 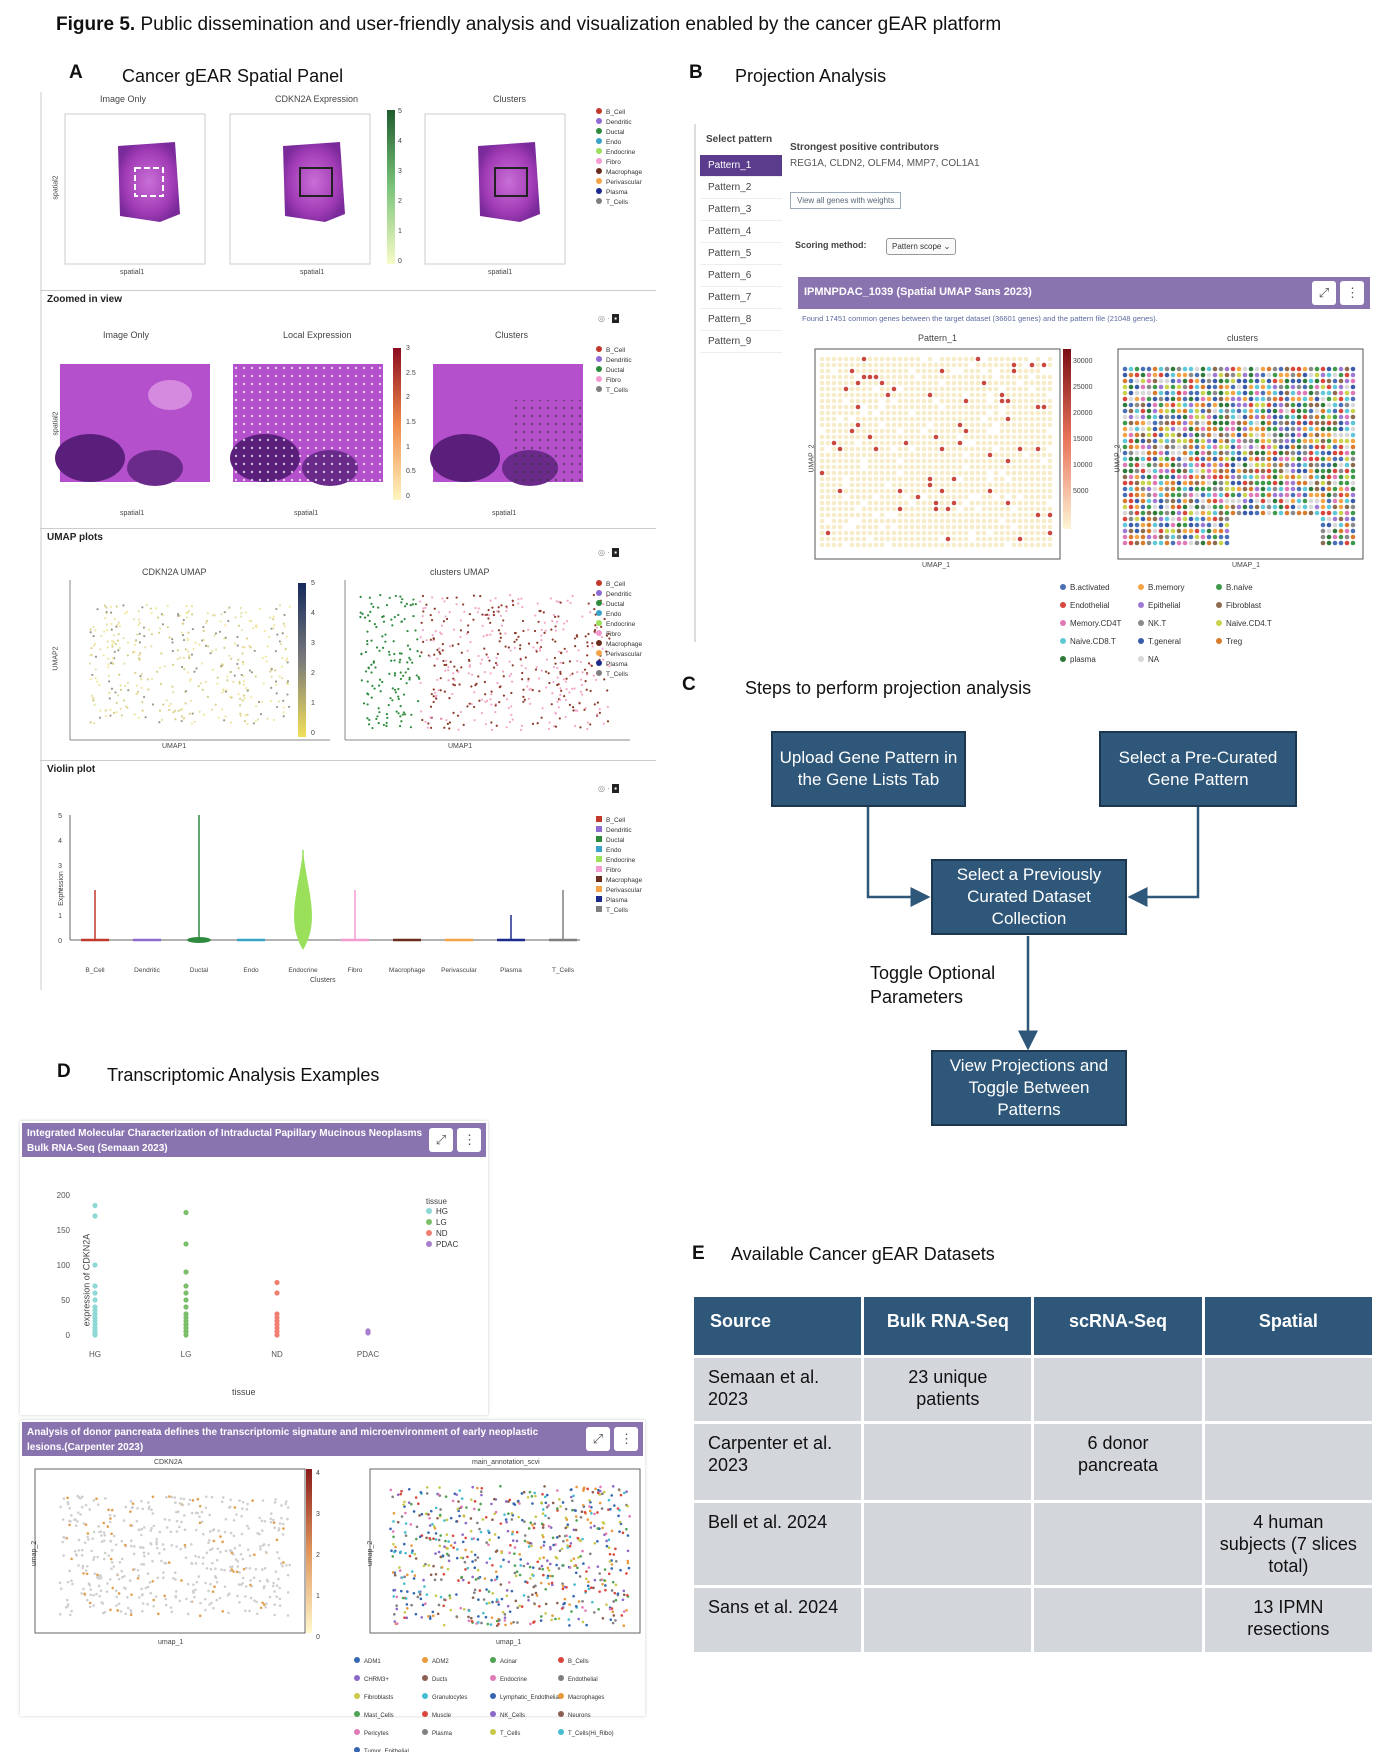 I want to click on d-strip-xlabel: tissue, so click(x=244, y=1392).